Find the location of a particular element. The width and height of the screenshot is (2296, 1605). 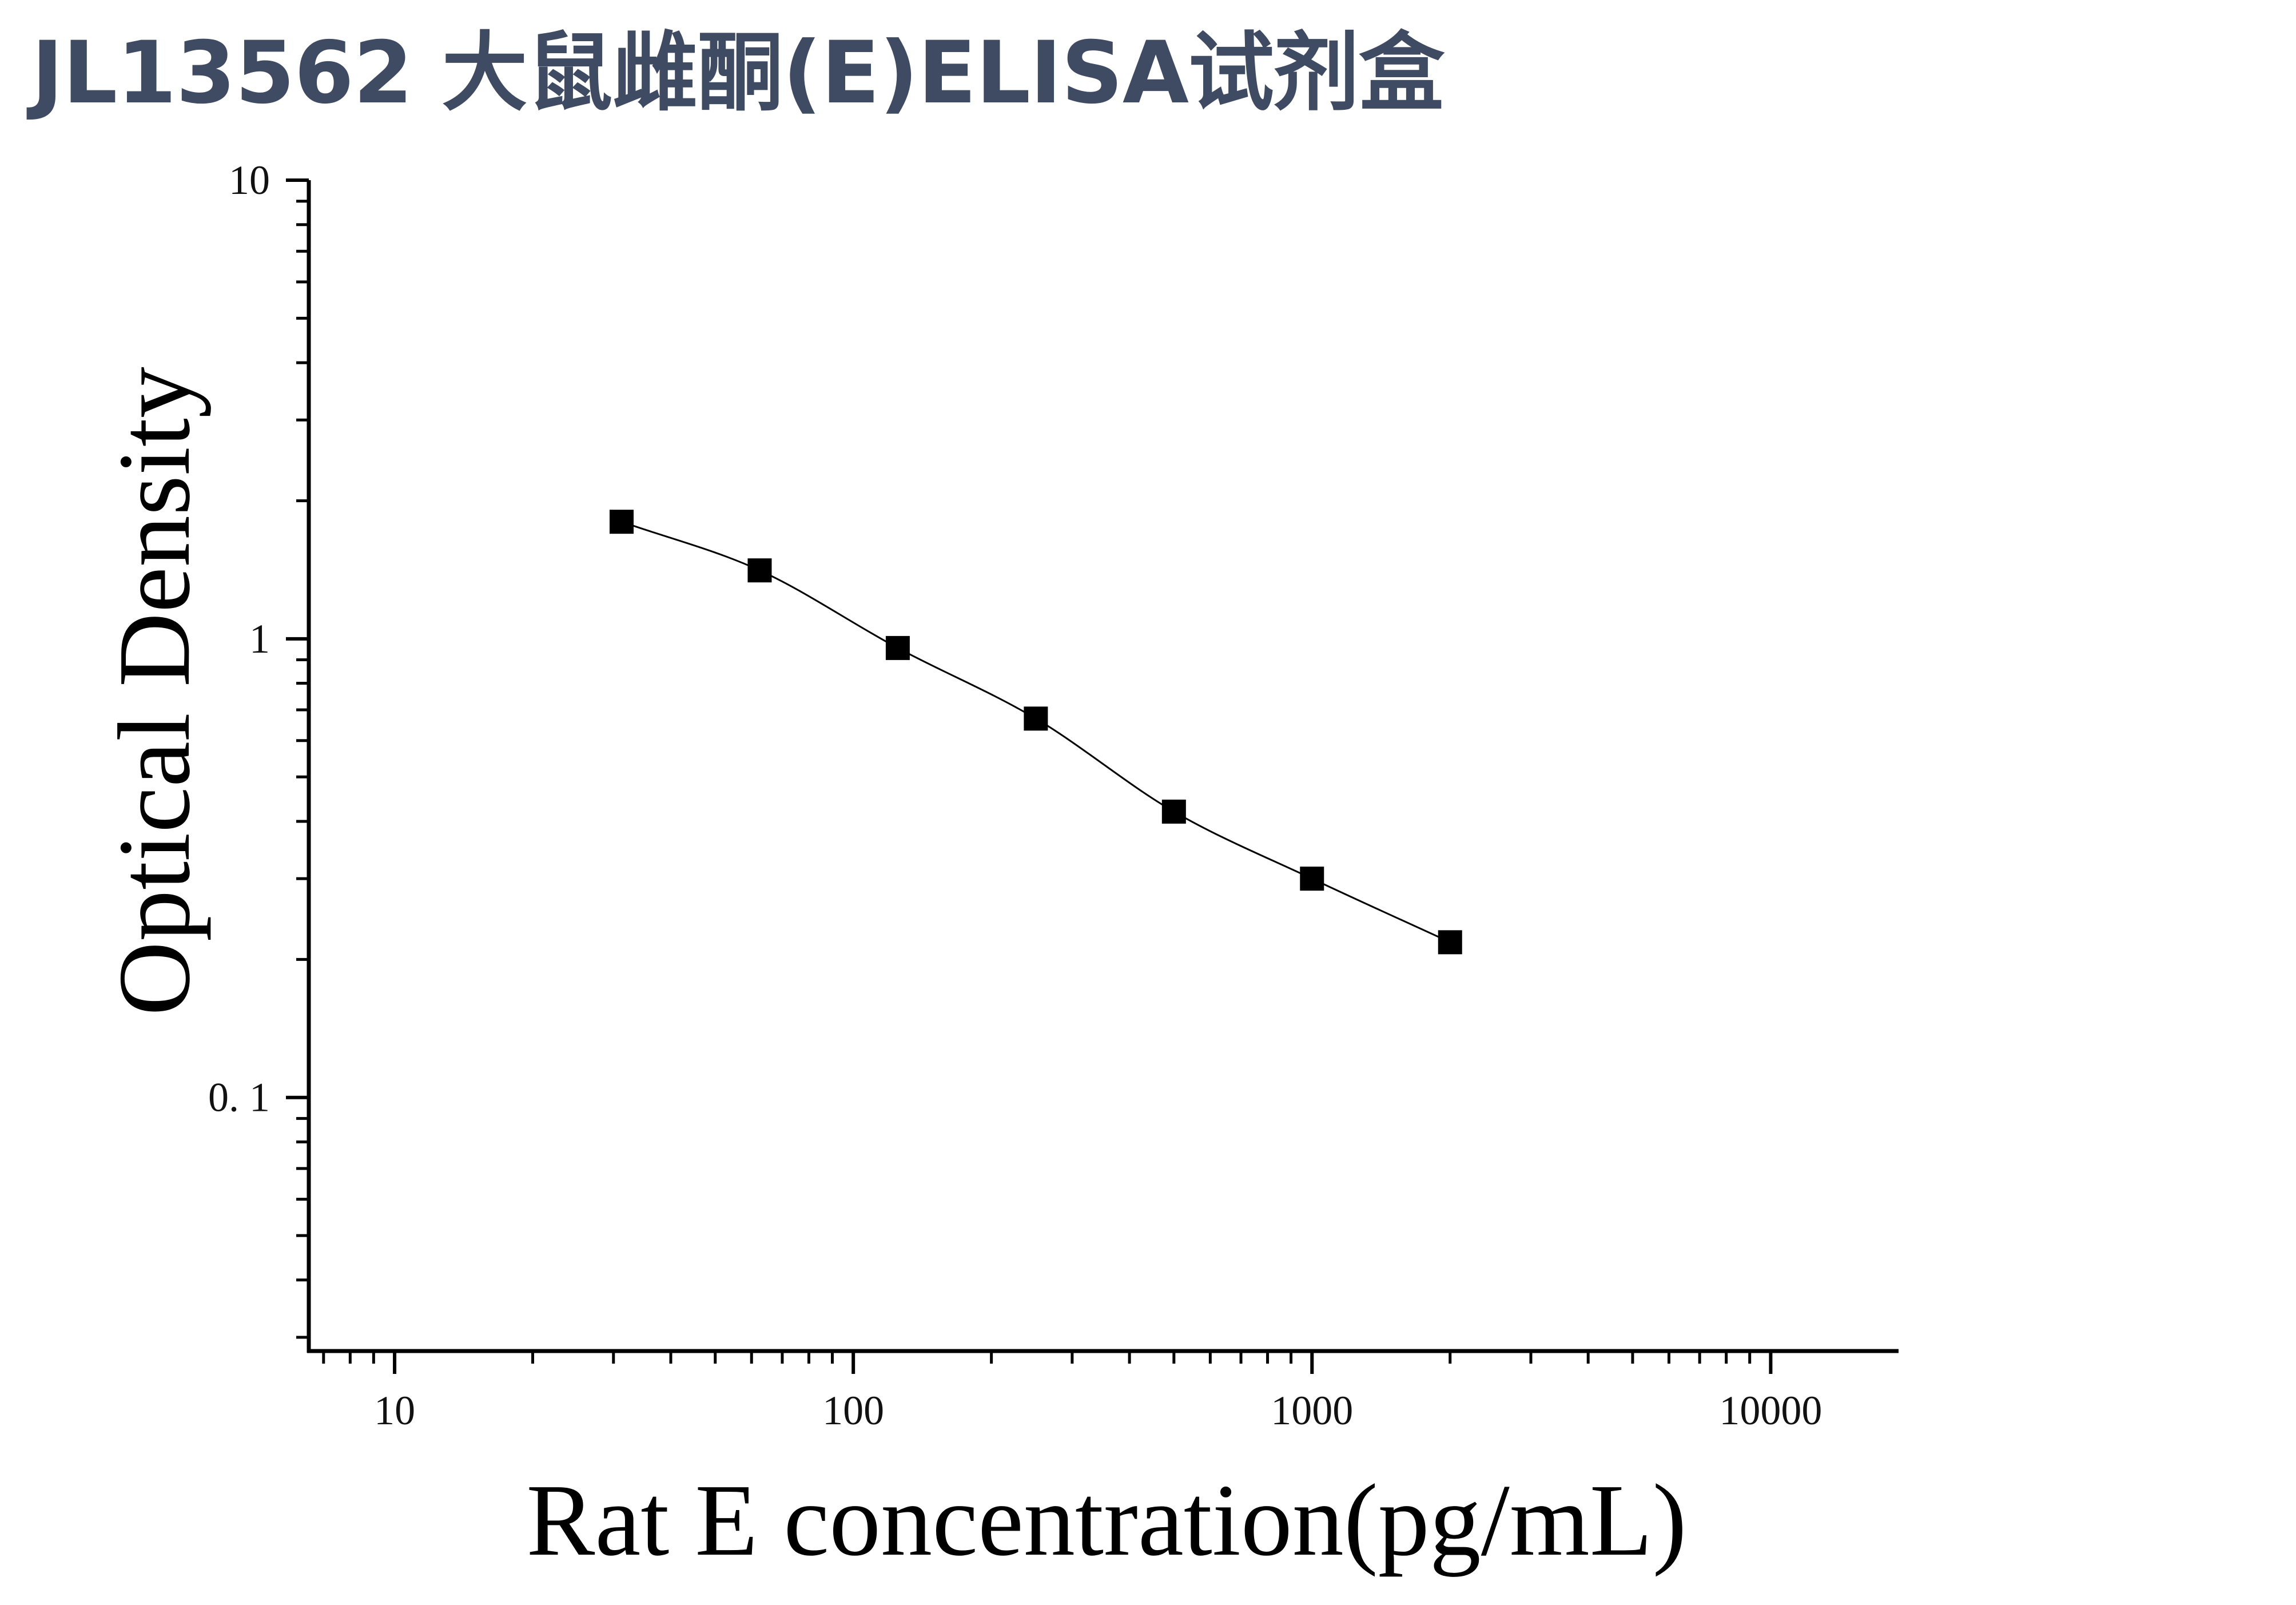

x-tick-label: 10 is located at coordinates (395, 1410).